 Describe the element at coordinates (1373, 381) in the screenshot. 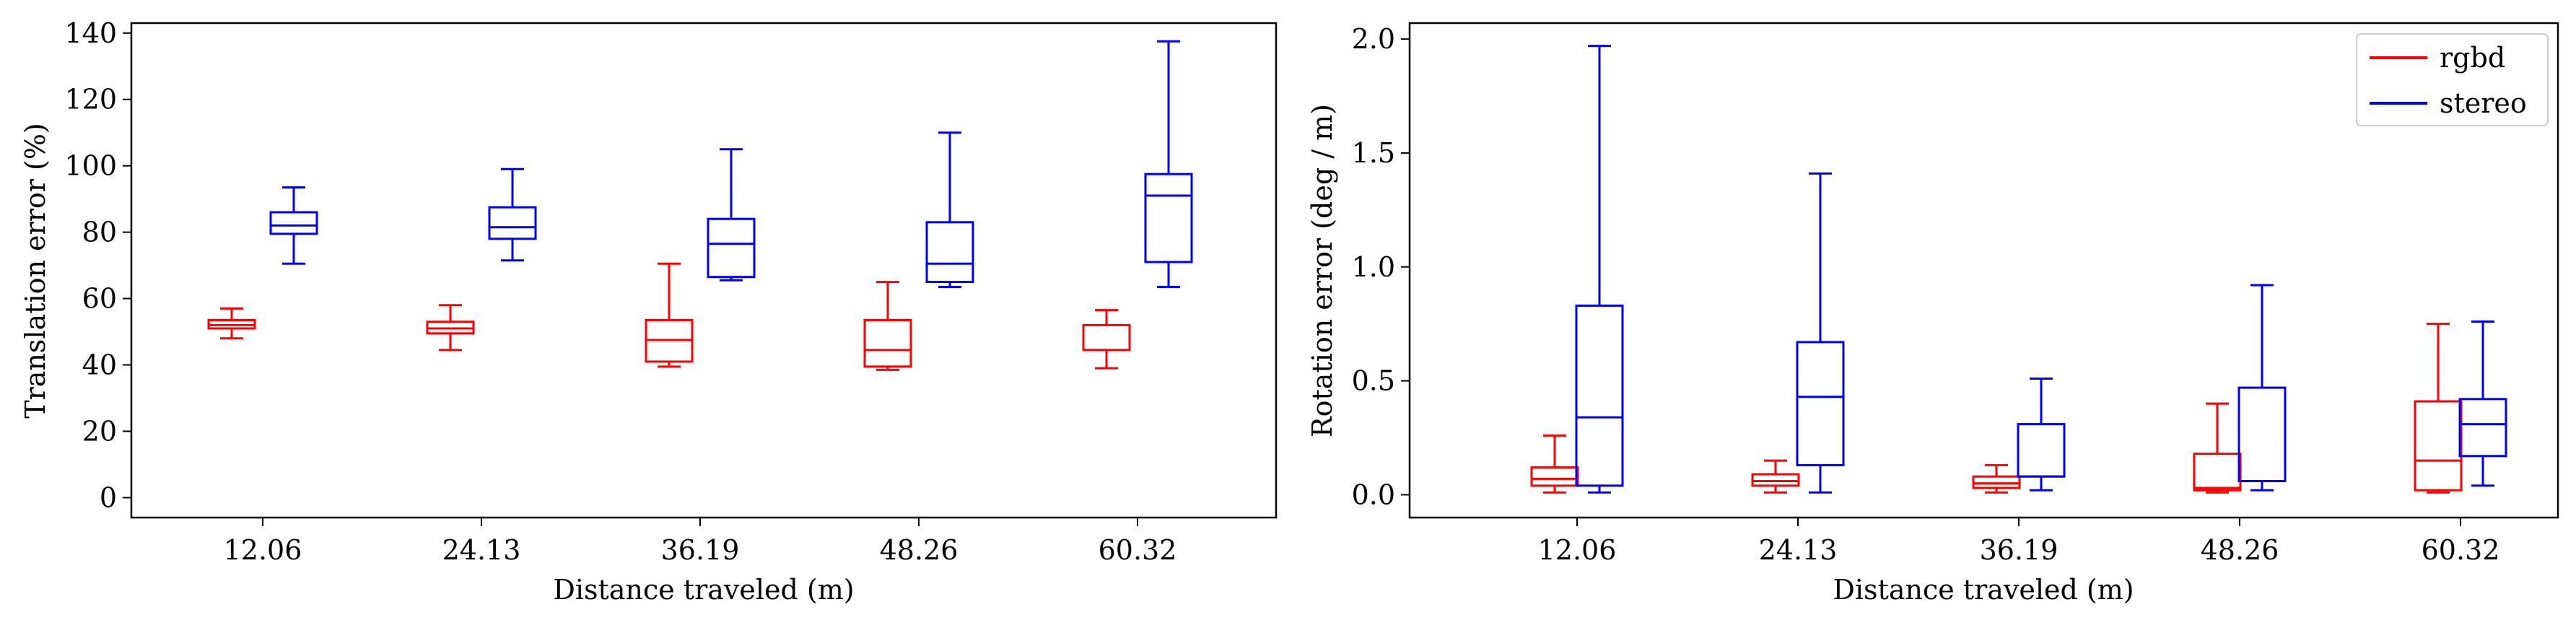

I see `rotation-error-y-tick-label: 0.5` at that location.